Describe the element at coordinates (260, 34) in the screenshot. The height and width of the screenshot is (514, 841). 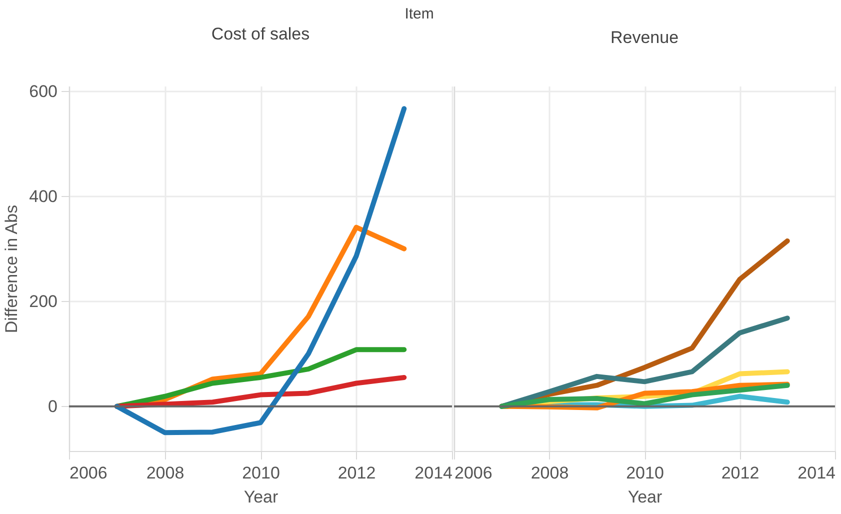
I see `chart-title: Cost of sales` at that location.